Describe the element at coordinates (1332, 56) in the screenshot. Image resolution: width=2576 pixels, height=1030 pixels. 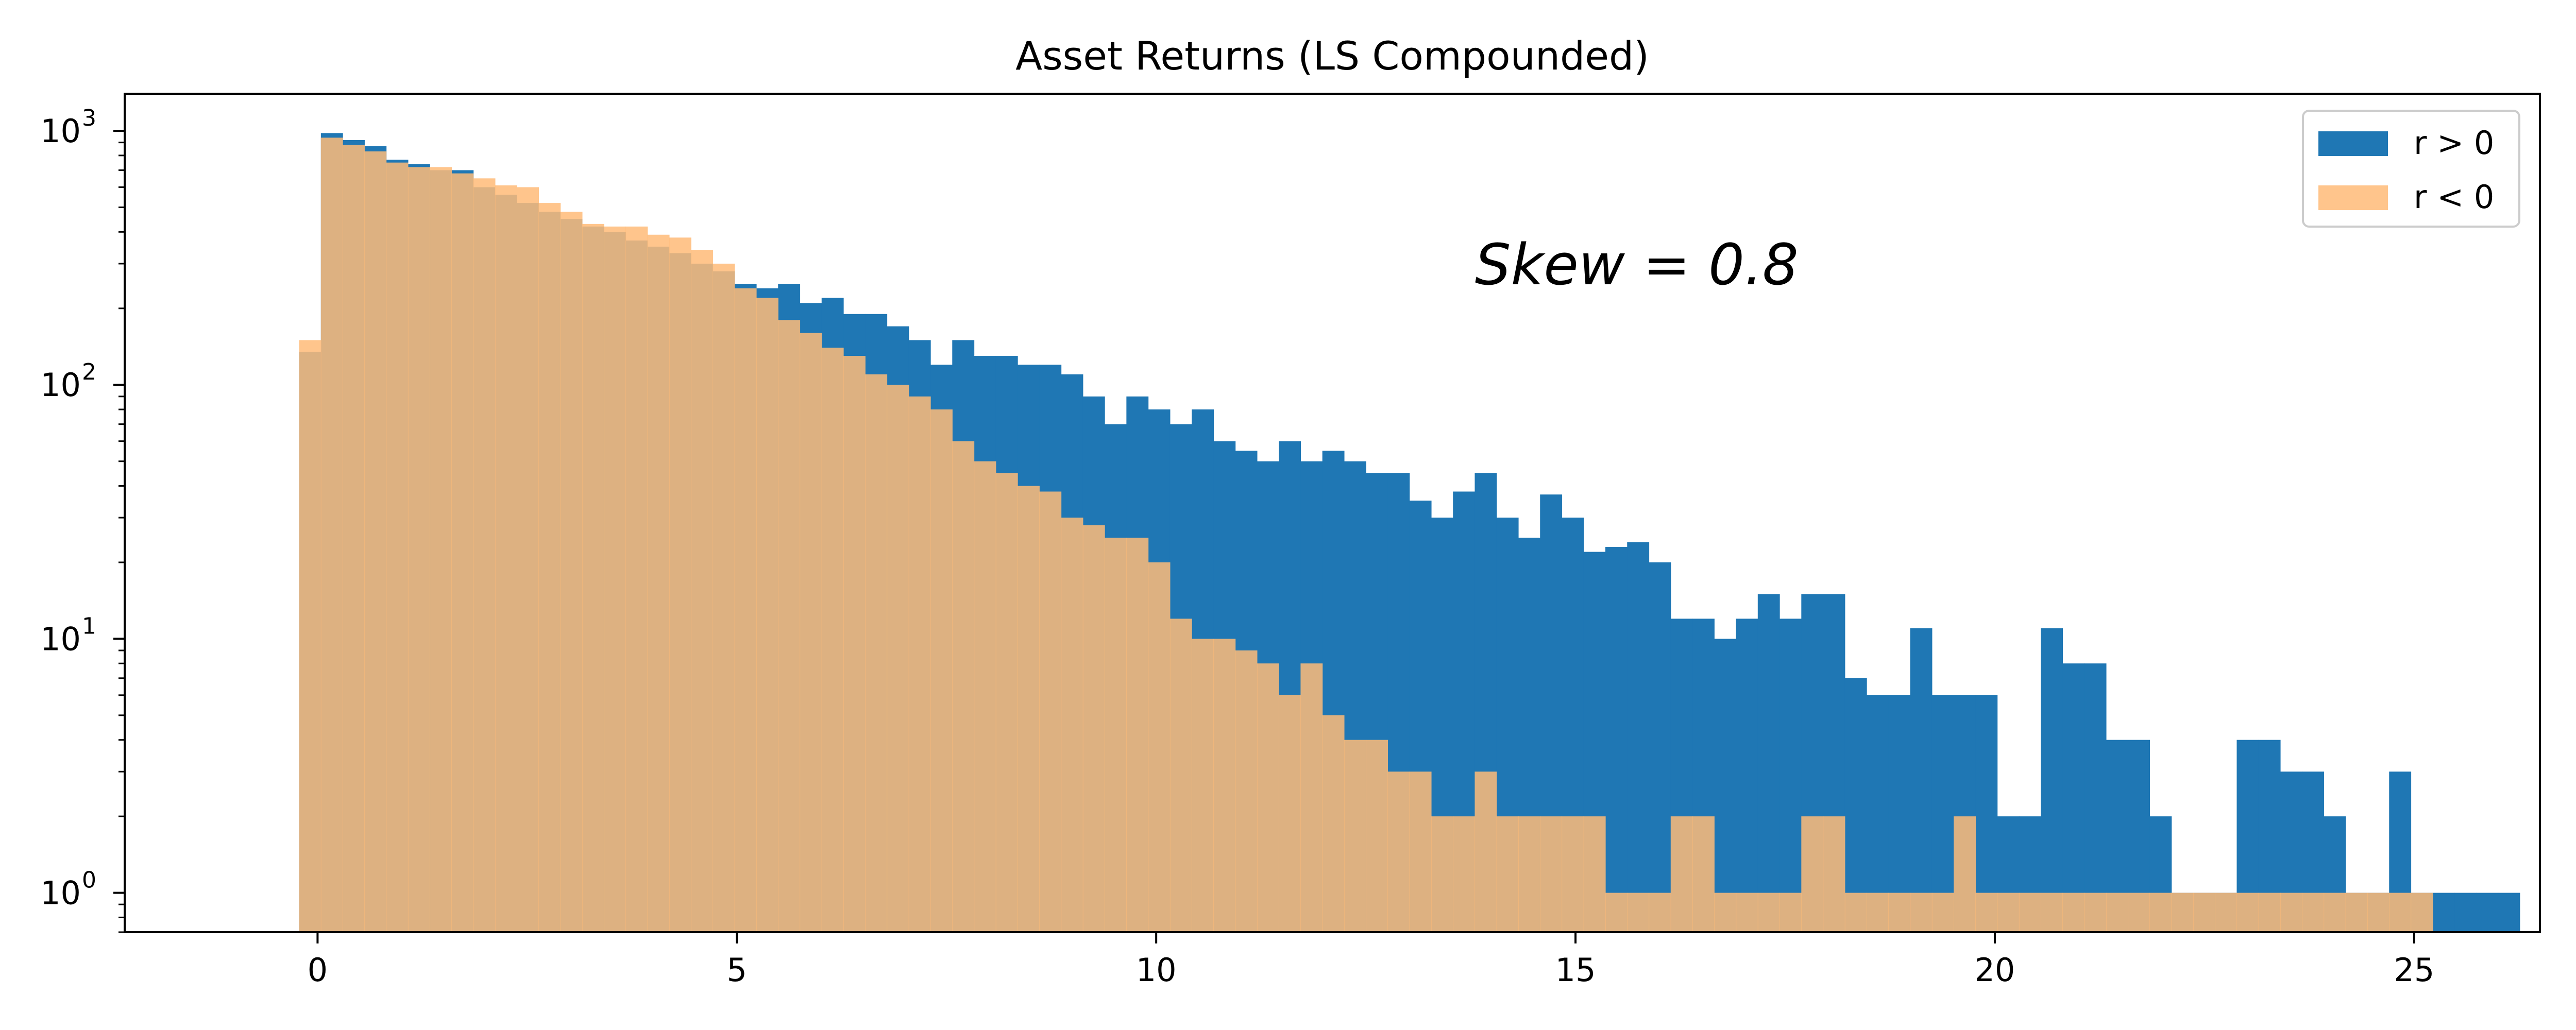
I see `chart-title: Asset Returns (LS Compounded)` at that location.